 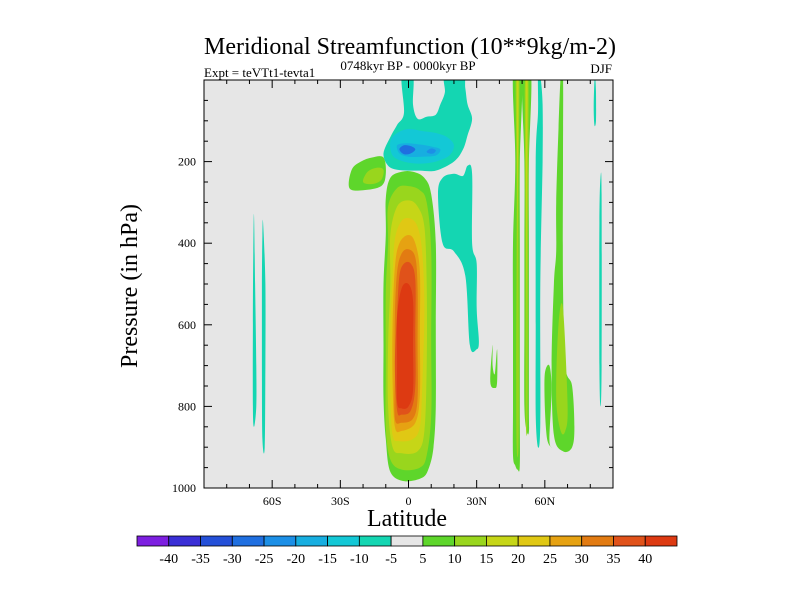 I want to click on season-label: DJF, so click(x=601, y=68).